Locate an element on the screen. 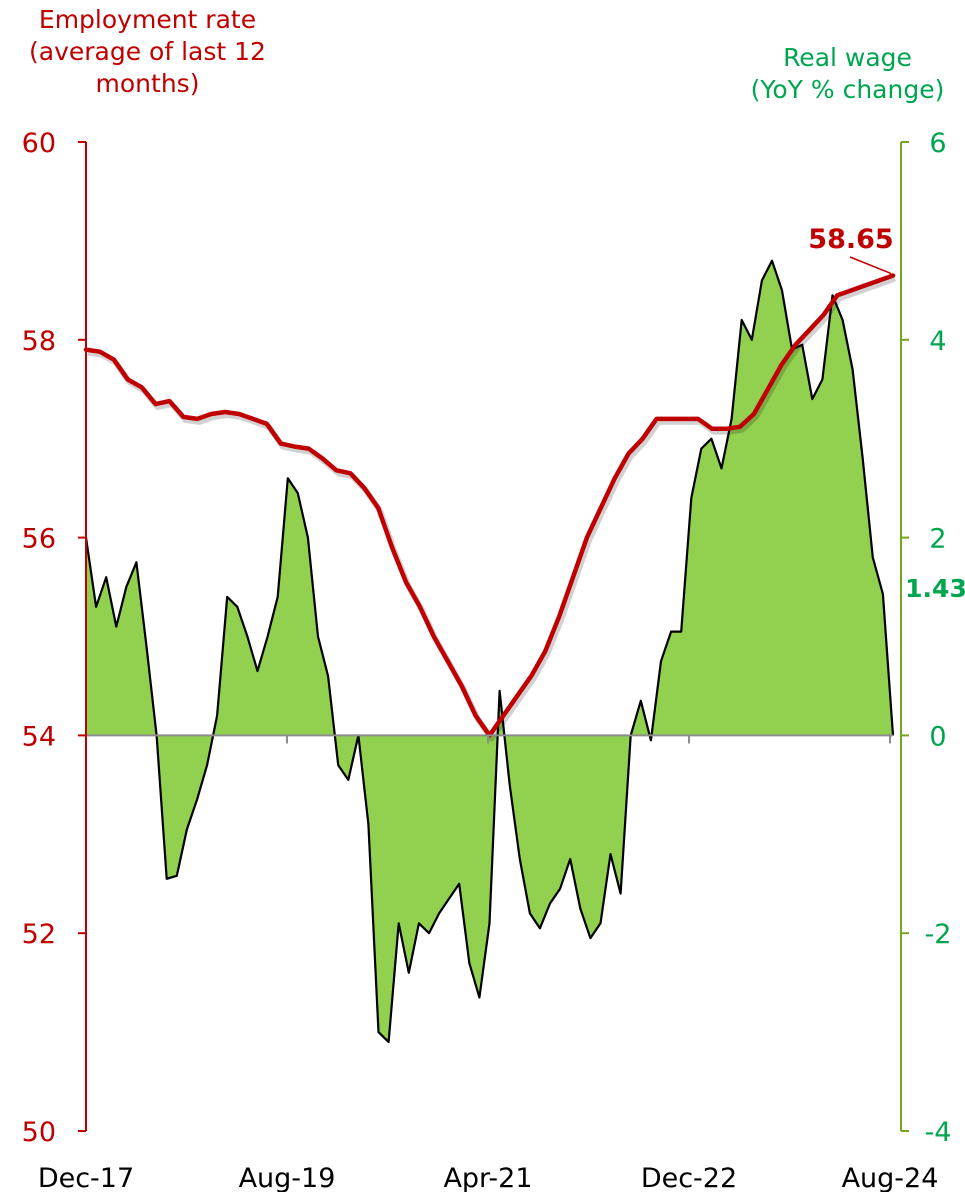  x-tick-label: Aug-24 is located at coordinates (890, 1177).